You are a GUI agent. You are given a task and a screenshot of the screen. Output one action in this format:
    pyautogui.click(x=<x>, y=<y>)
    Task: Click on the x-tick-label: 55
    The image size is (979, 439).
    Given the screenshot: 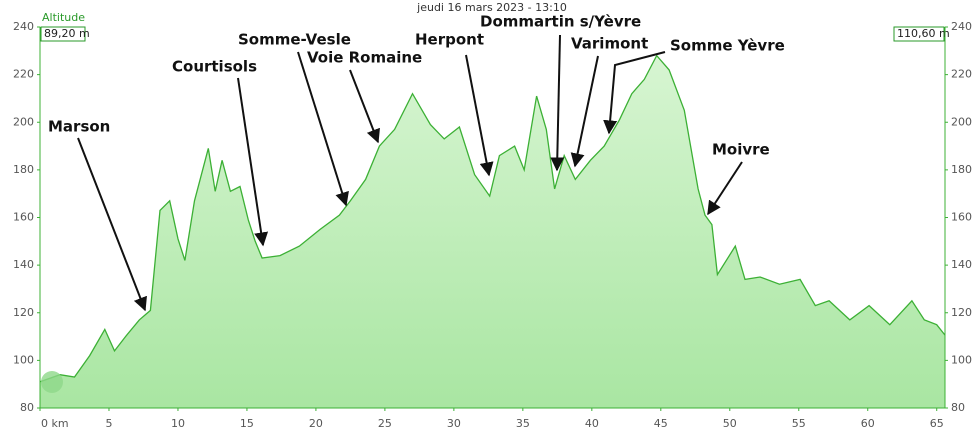 What is the action you would take?
    pyautogui.click(x=799, y=423)
    